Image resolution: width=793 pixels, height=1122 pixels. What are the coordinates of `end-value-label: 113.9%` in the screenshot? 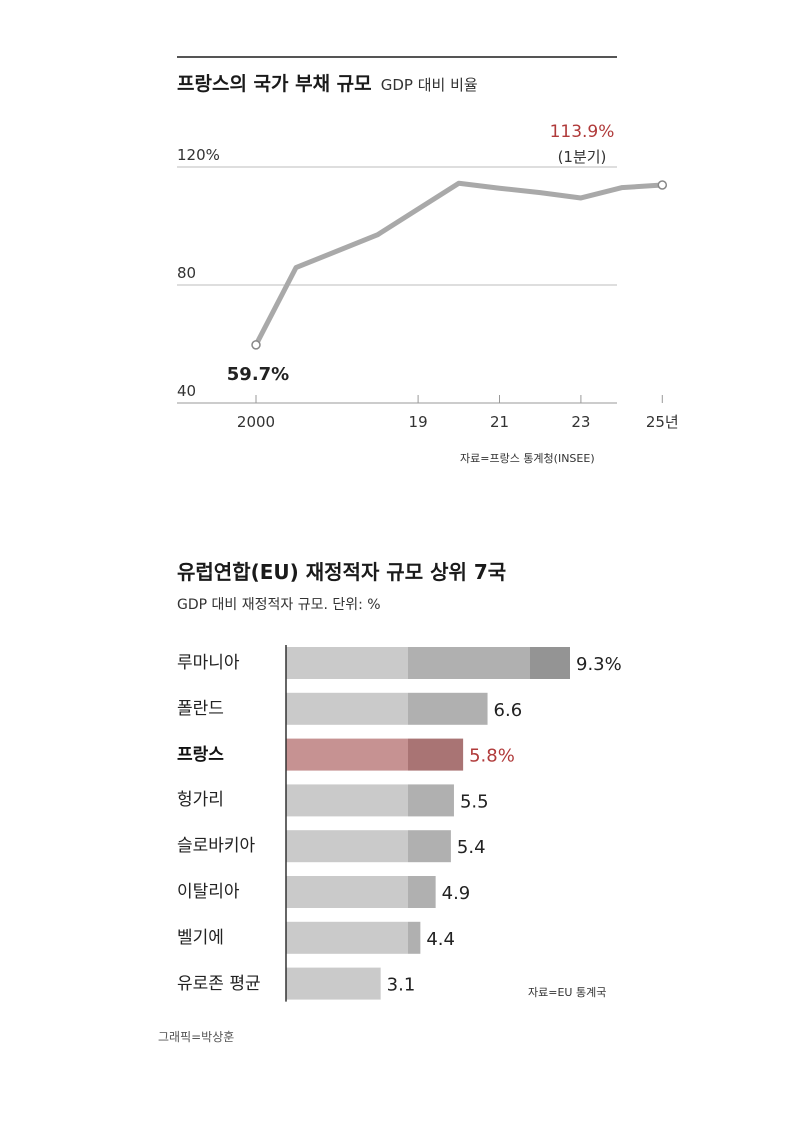 It's located at (582, 132).